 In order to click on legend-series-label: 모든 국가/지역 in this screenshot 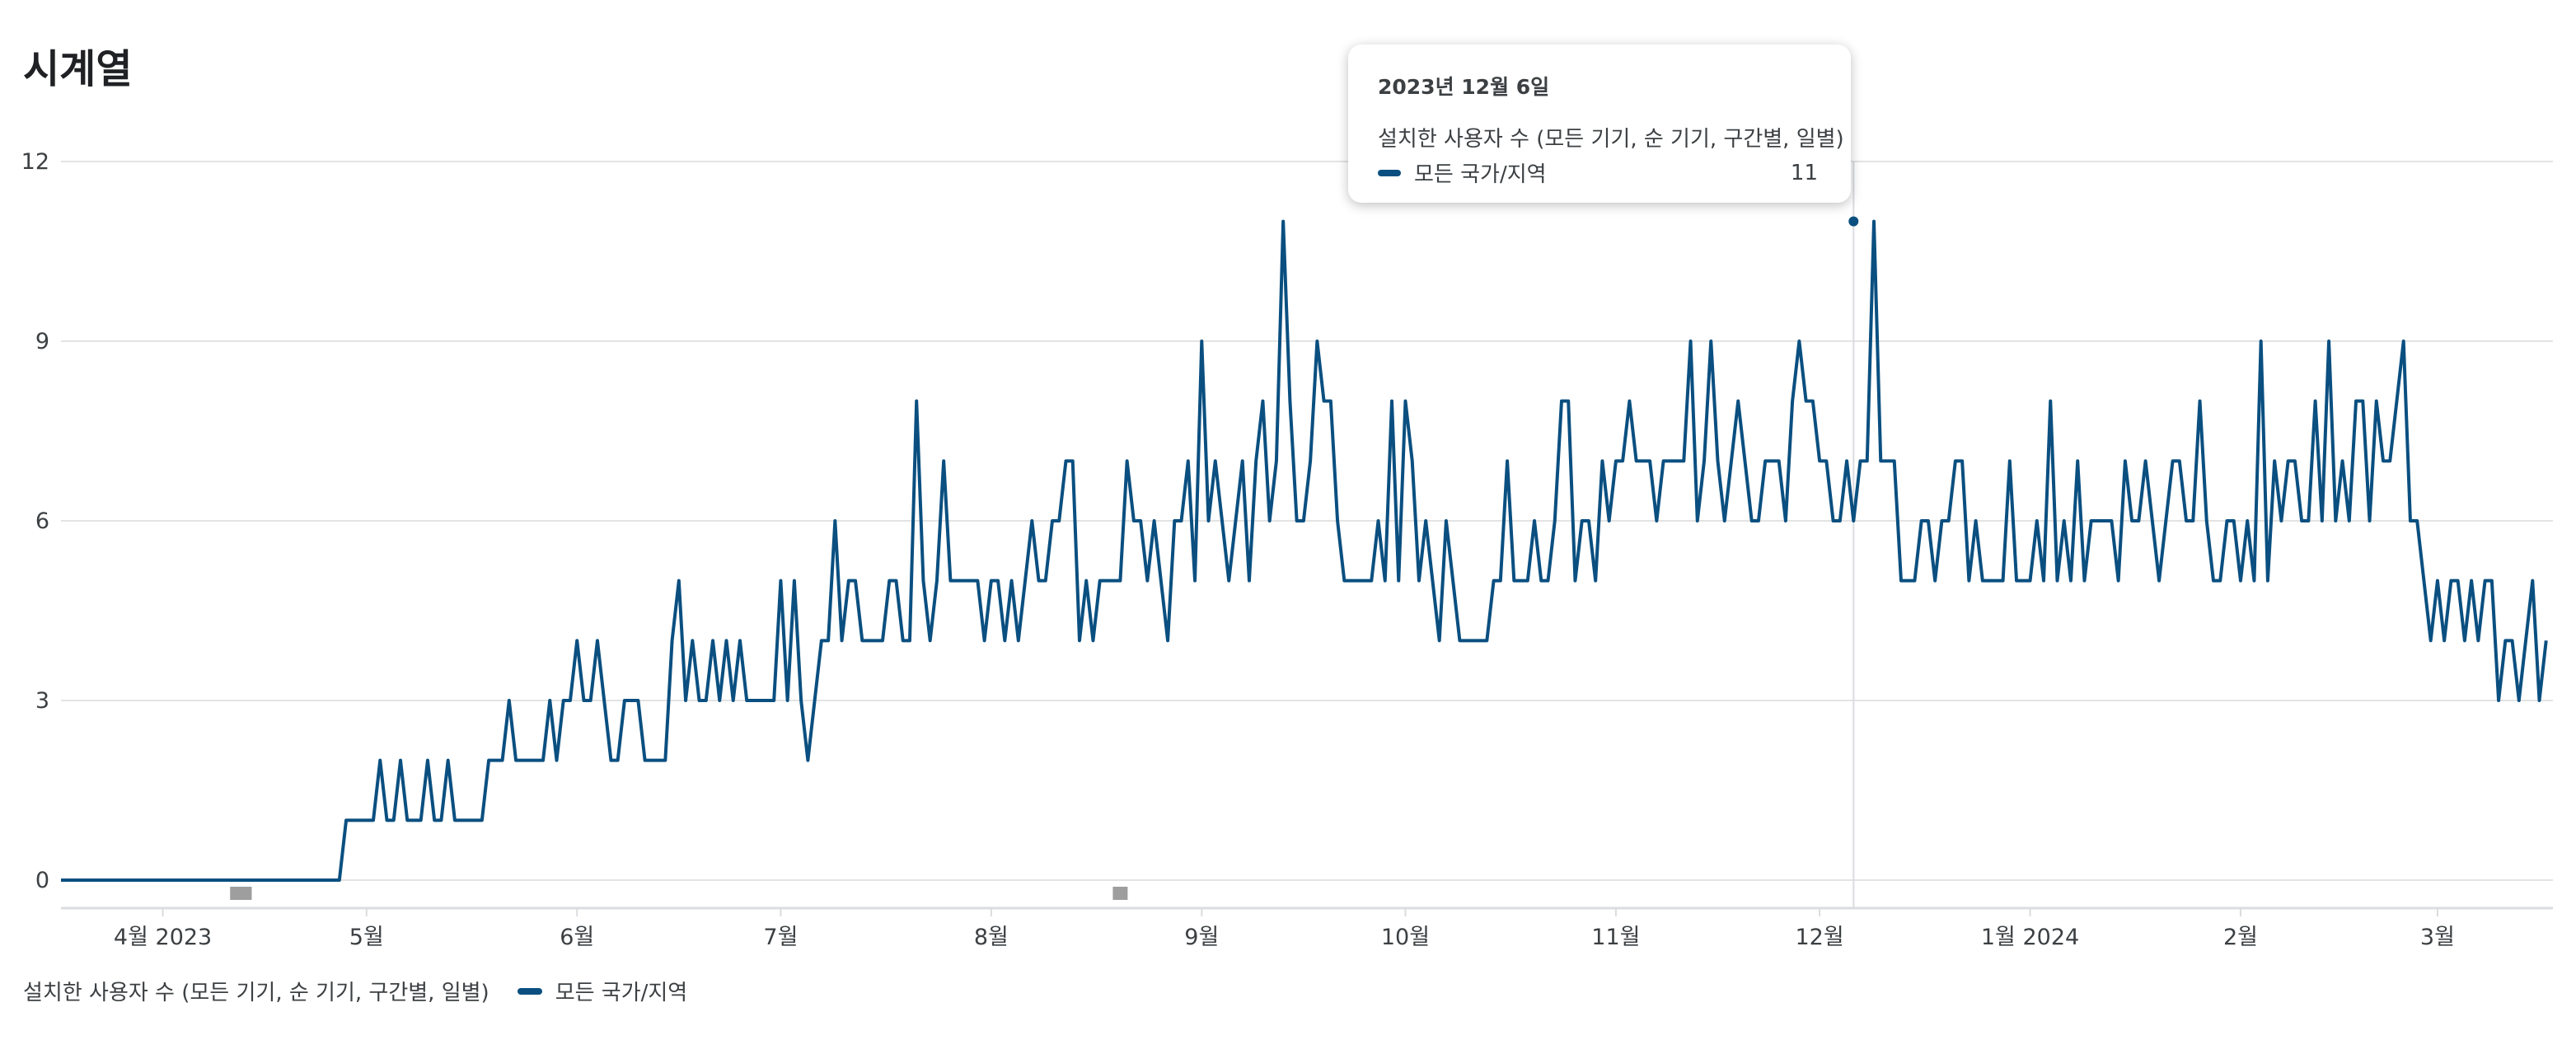, I will do `click(621, 993)`.